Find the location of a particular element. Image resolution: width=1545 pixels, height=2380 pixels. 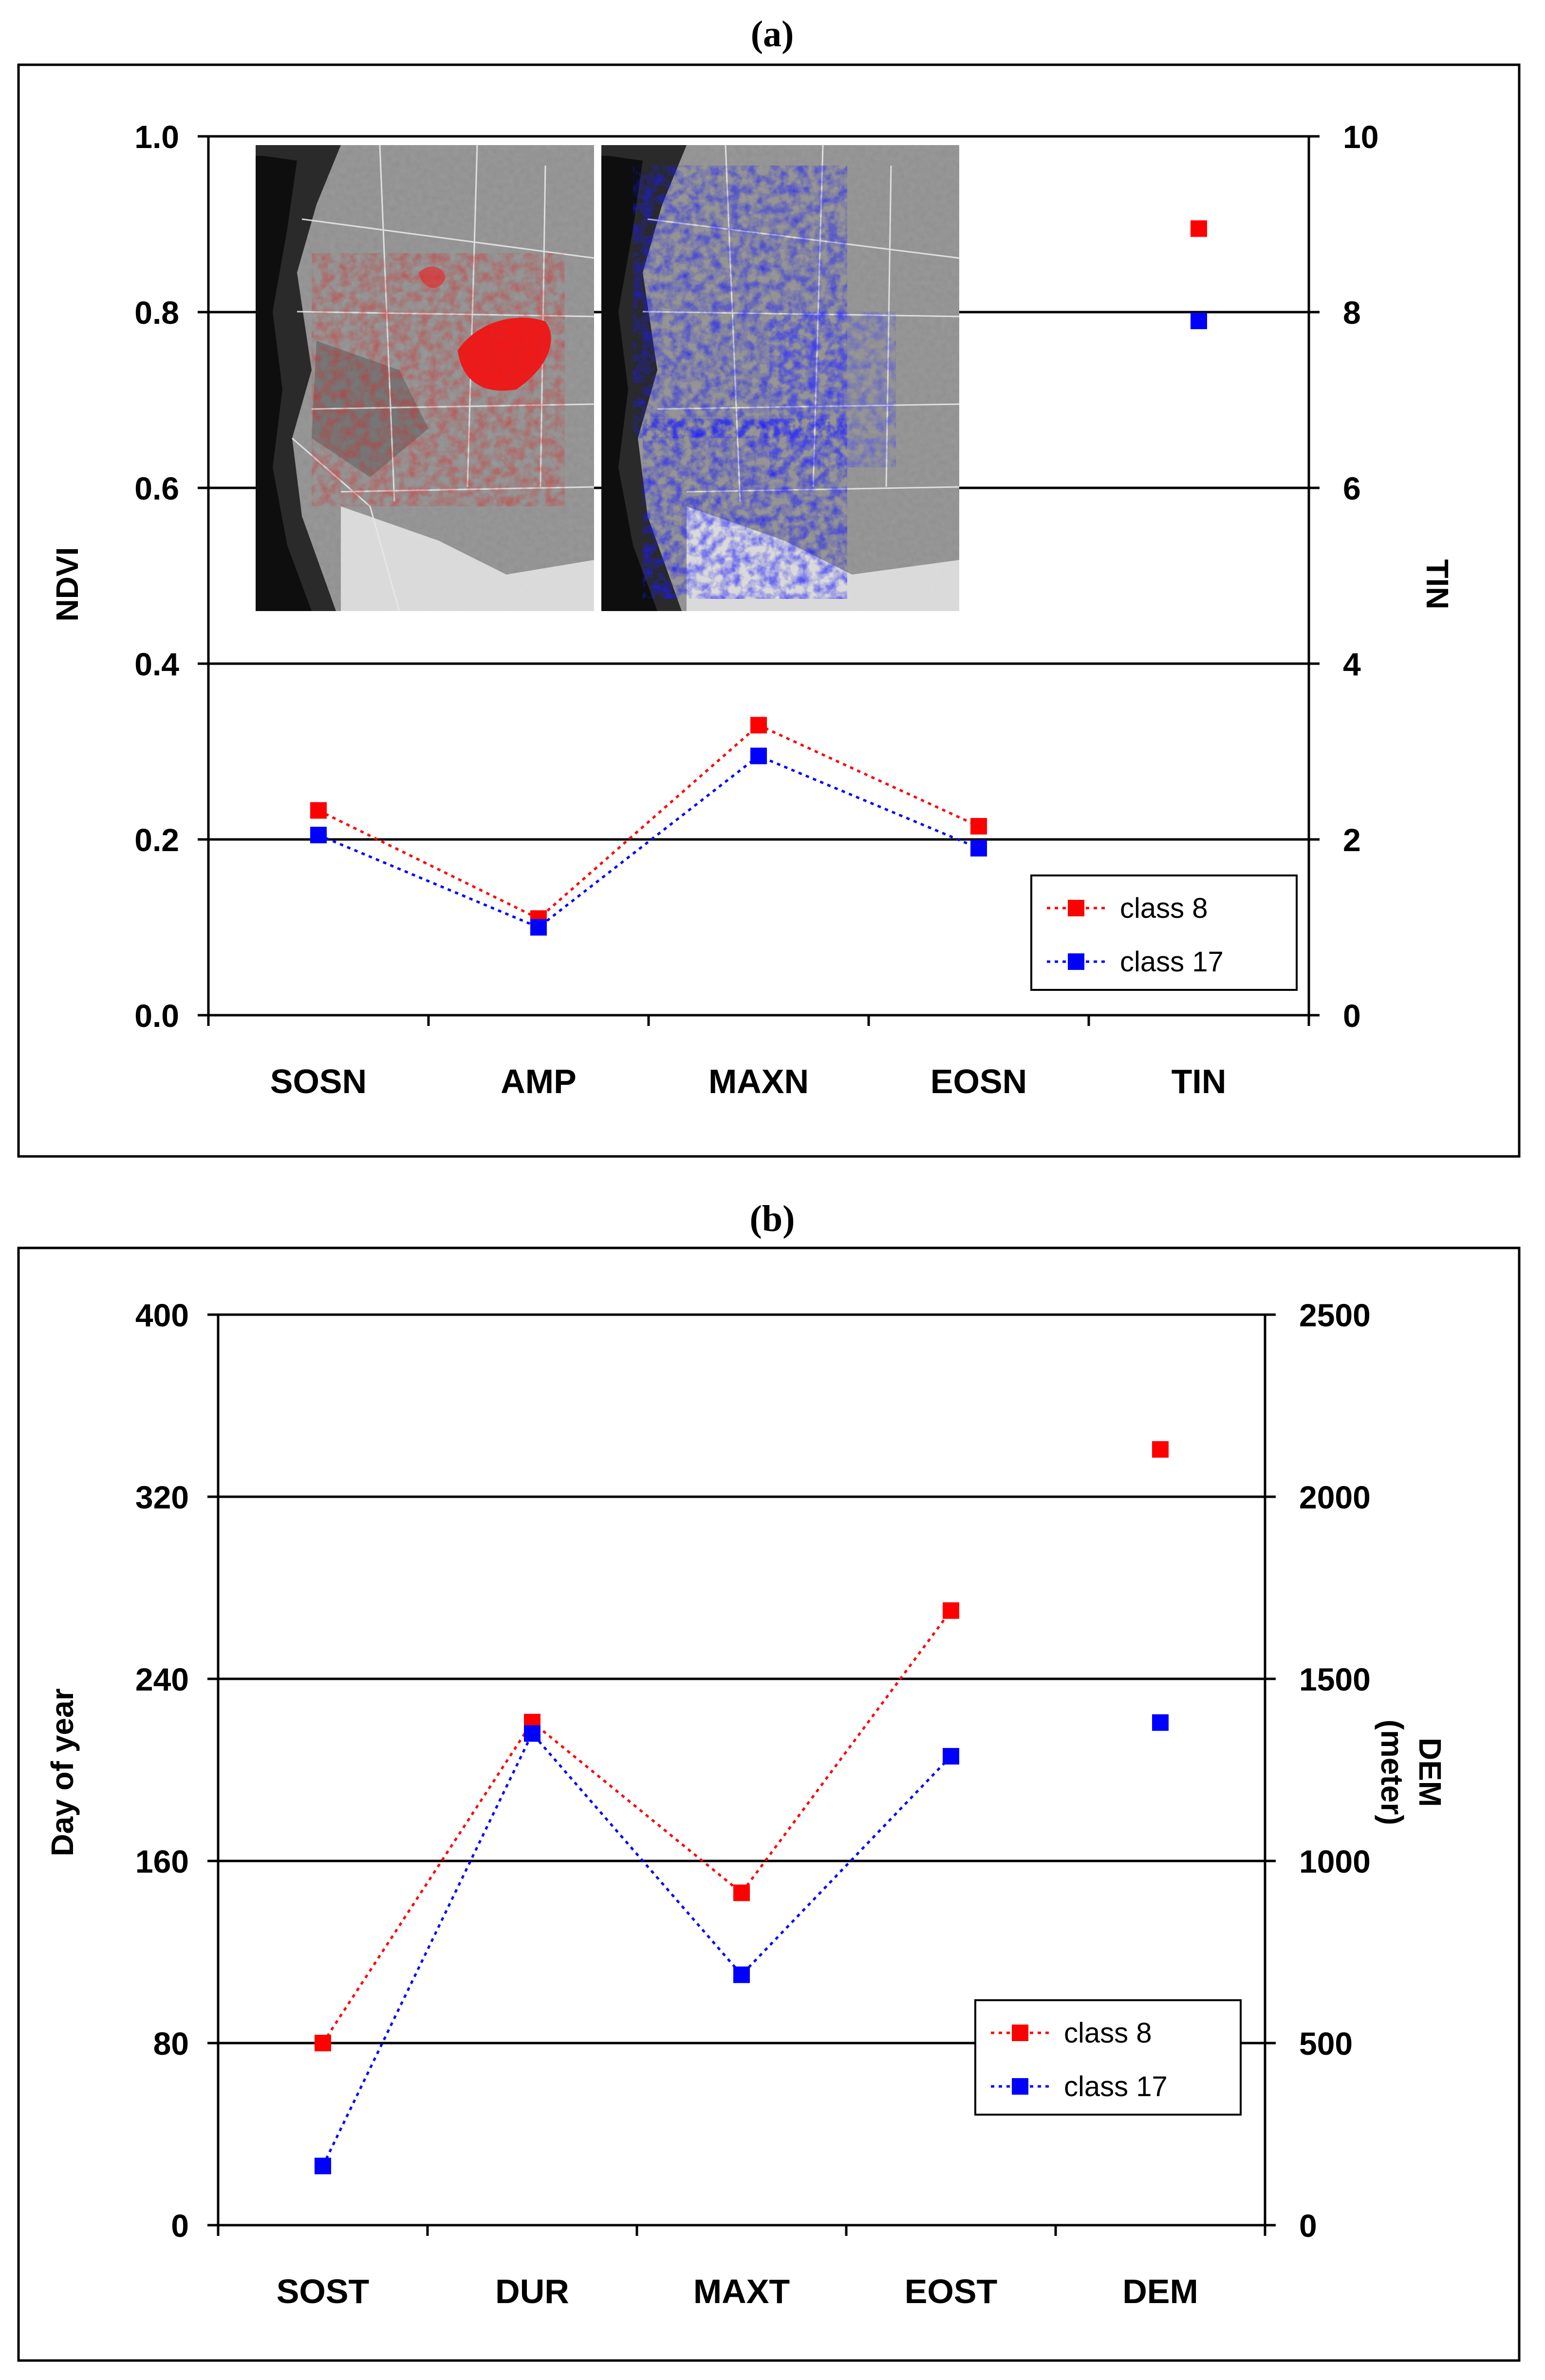

y2-tick-label: 1500 is located at coordinates (1335, 1679).